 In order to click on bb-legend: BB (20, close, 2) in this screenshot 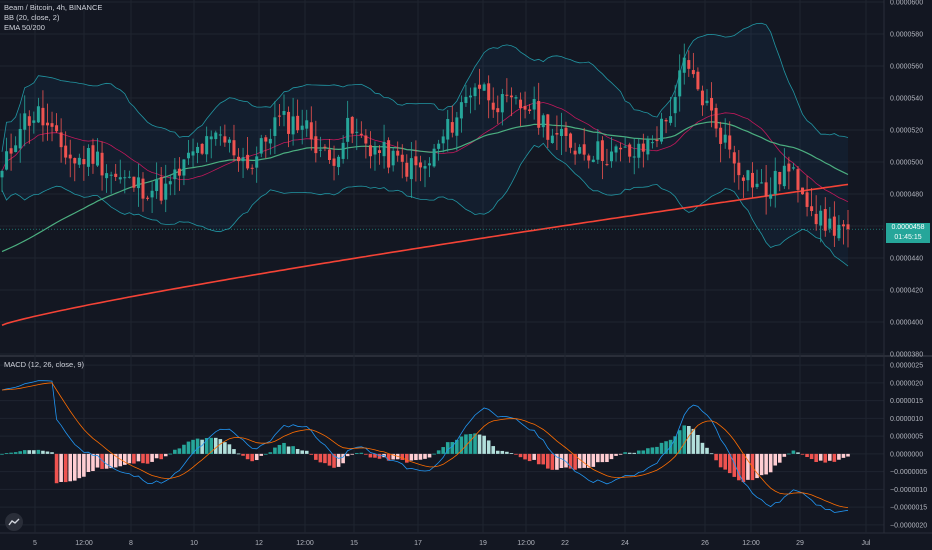, I will do `click(32, 17)`.